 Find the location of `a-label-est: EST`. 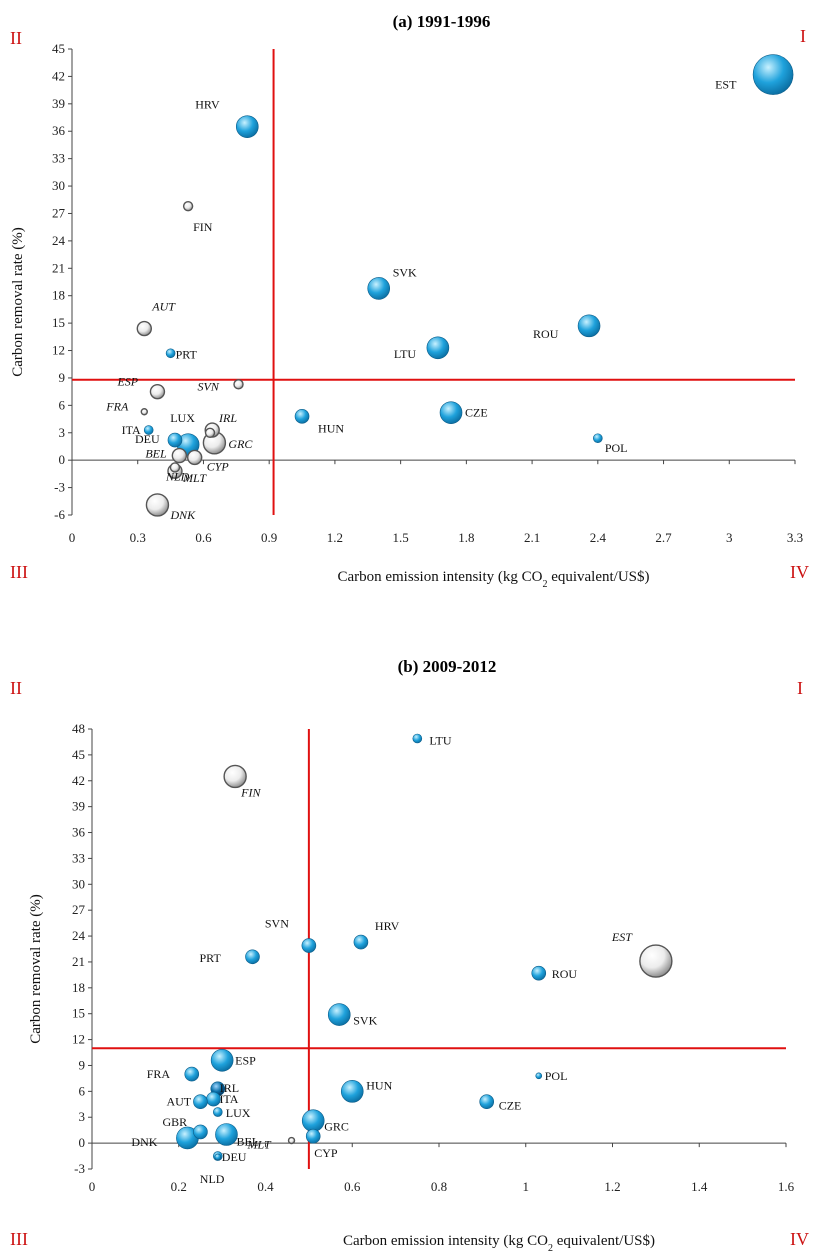

a-label-est: EST is located at coordinates (726, 85).